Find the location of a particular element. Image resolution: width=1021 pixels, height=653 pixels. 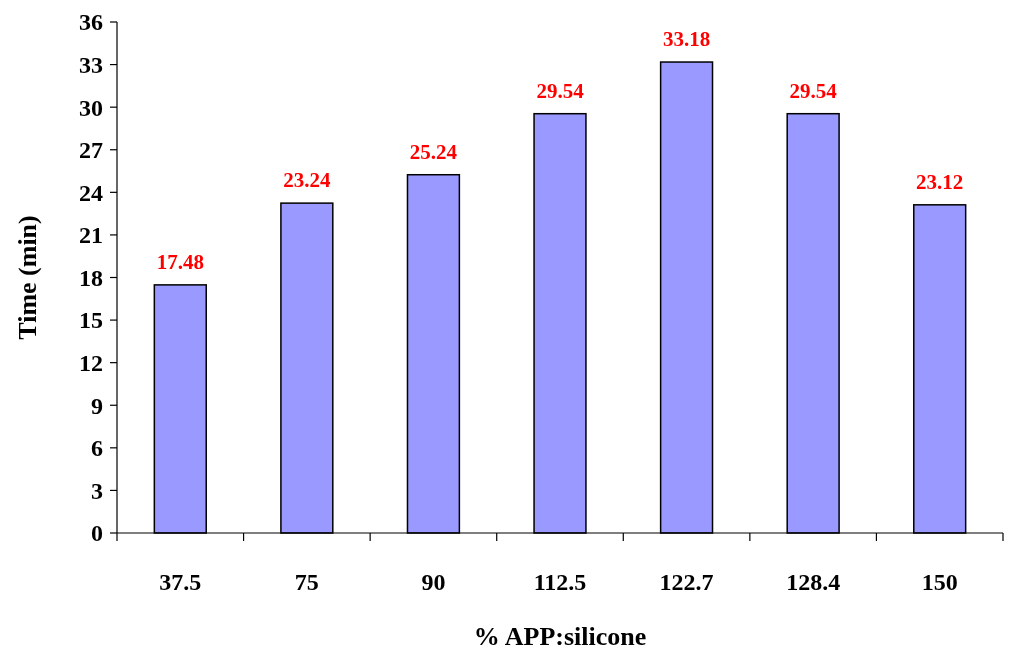

y-tick-label: 33 is located at coordinates (91, 64).